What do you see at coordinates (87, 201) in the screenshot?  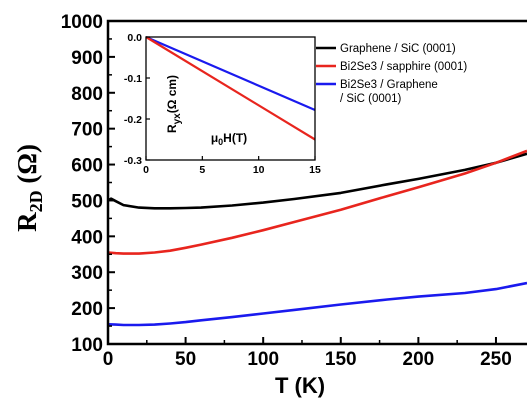 I see `y-tick-label: 500` at bounding box center [87, 201].